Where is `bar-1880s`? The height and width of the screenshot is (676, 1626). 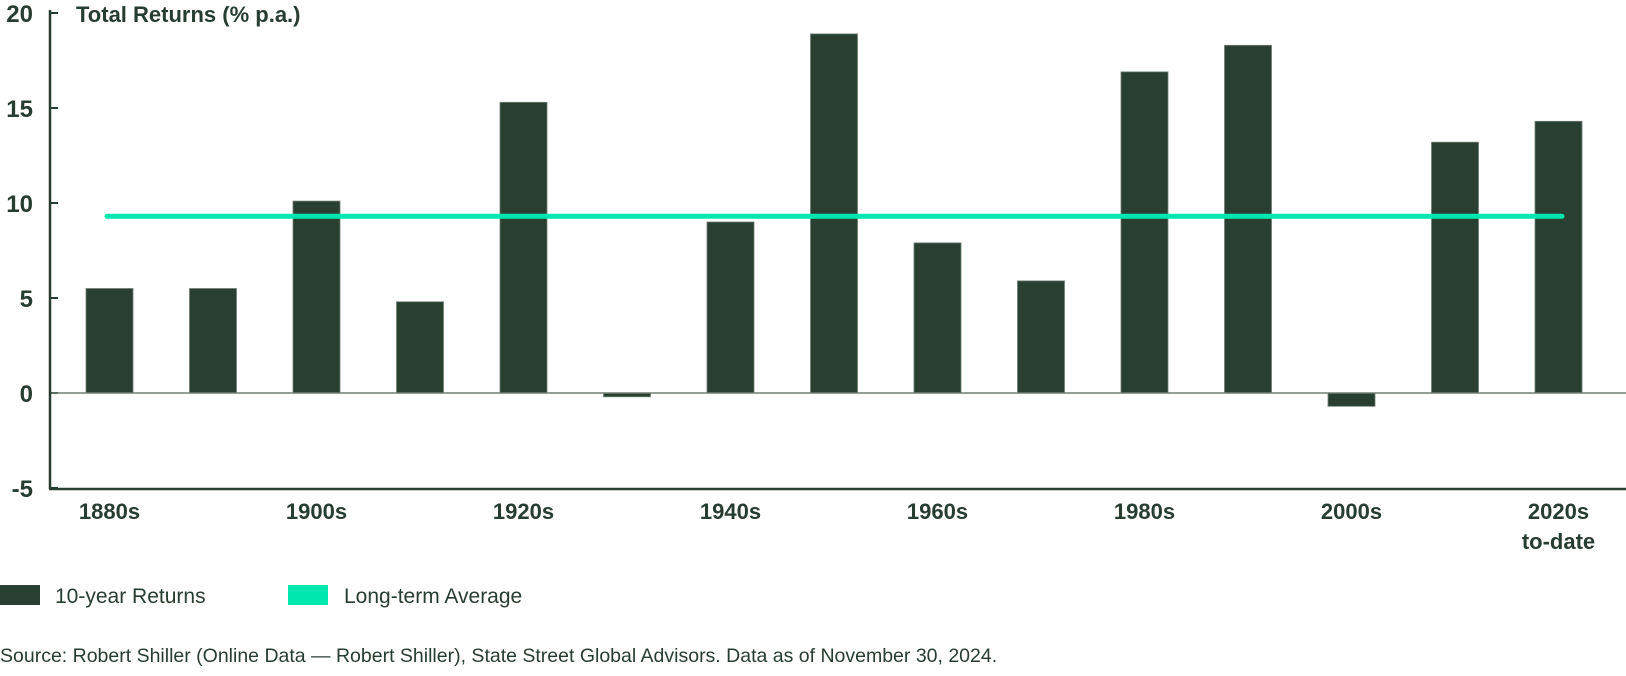
bar-1880s is located at coordinates (109, 341).